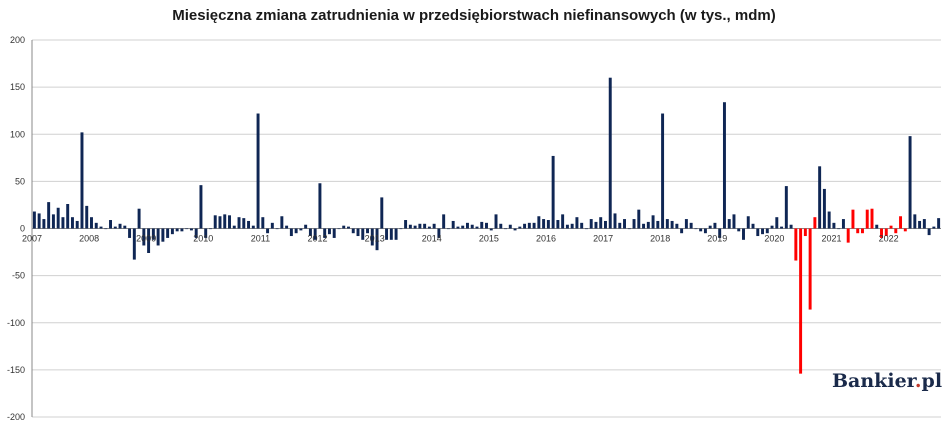  Describe the element at coordinates (203, 239) in the screenshot. I see `x-tick-label: 2010` at that location.